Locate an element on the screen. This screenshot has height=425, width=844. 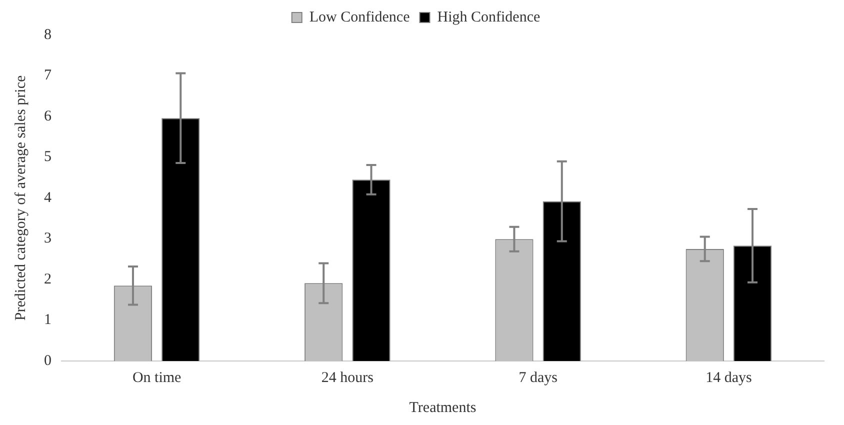
x-tick-label: On time is located at coordinates (157, 378).